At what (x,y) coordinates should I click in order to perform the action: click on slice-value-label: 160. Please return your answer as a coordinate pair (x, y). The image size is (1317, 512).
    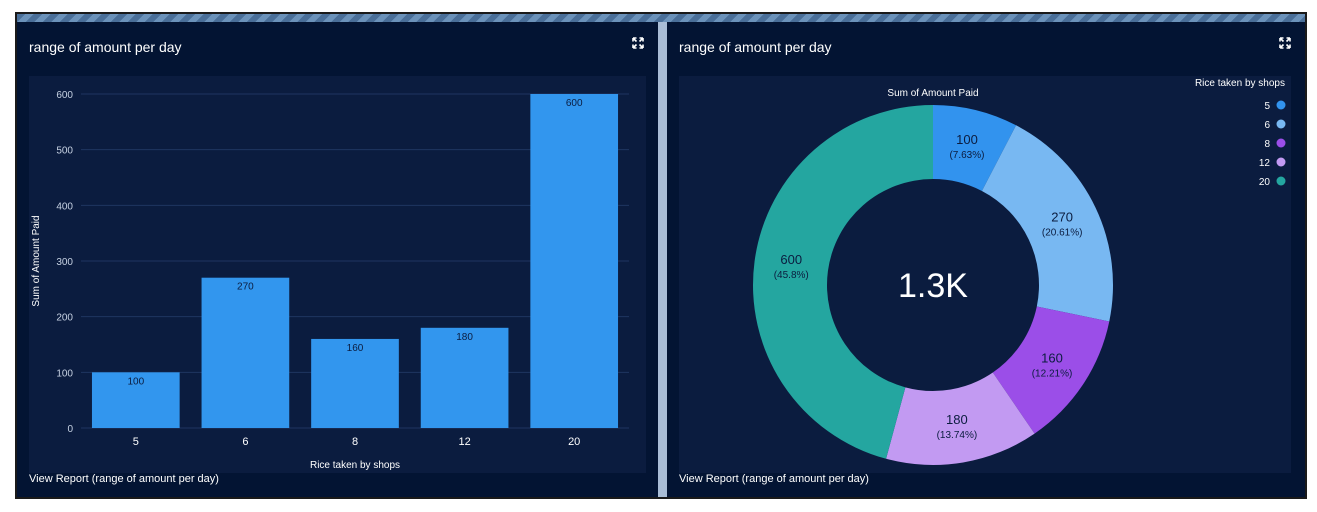
    Looking at the image, I should click on (1052, 357).